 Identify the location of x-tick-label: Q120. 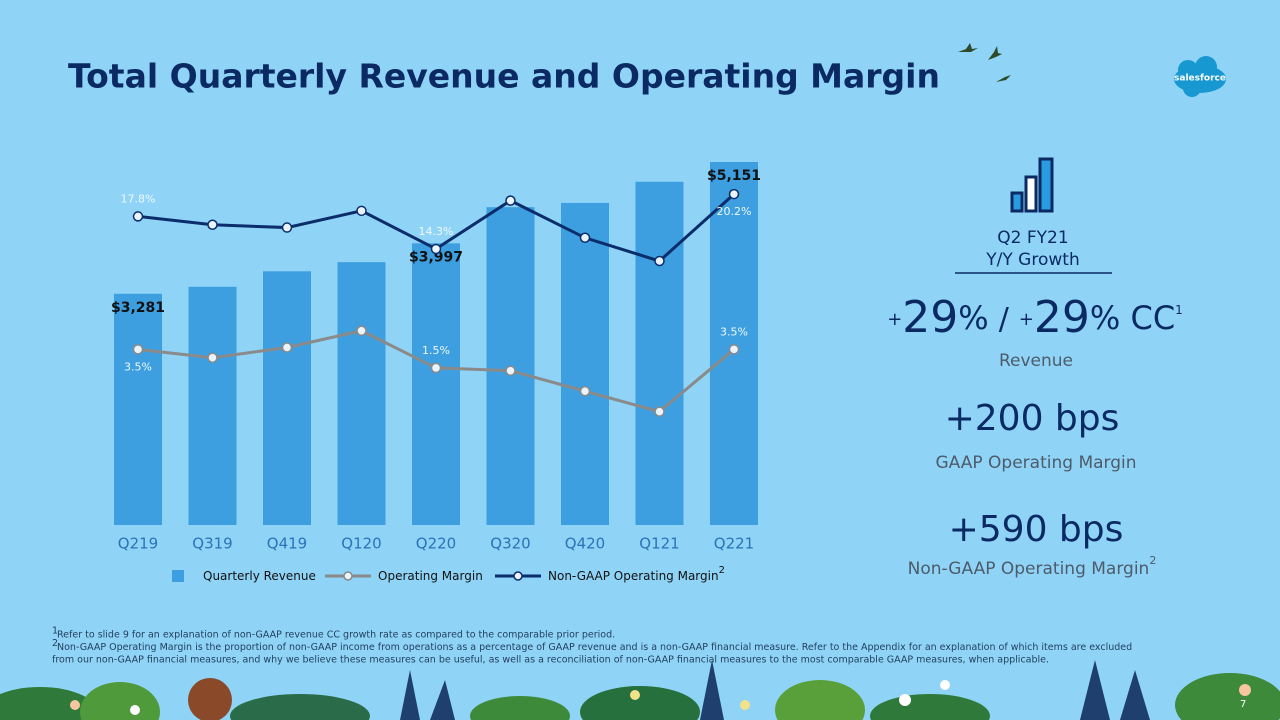
(361, 544).